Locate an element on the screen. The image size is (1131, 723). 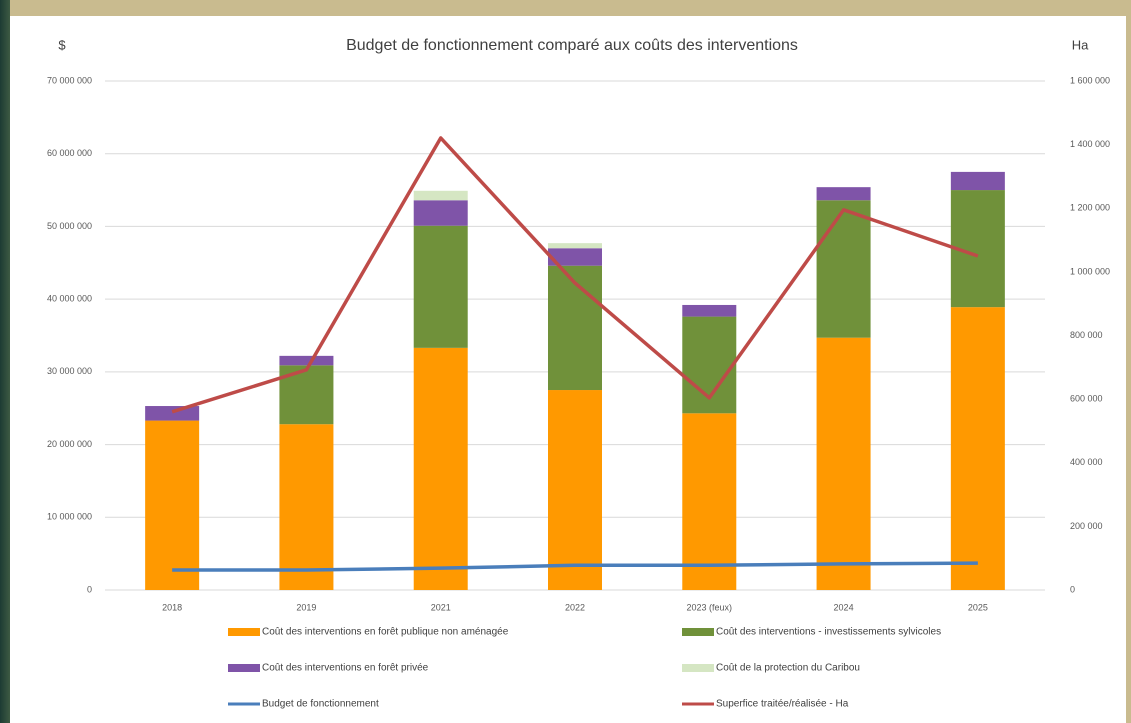
legend-label: Superfice traitée/réalisée - Ha is located at coordinates (782, 704).